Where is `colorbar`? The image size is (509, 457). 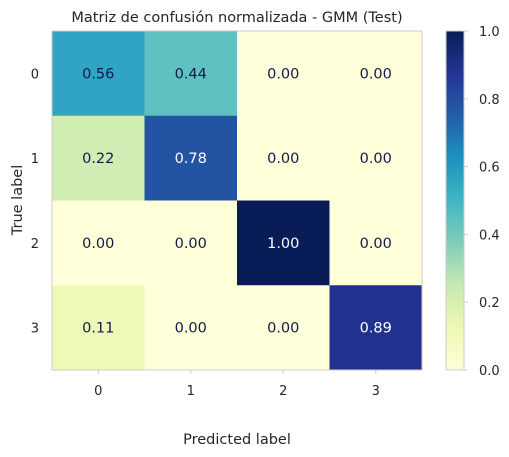 colorbar is located at coordinates (455, 200).